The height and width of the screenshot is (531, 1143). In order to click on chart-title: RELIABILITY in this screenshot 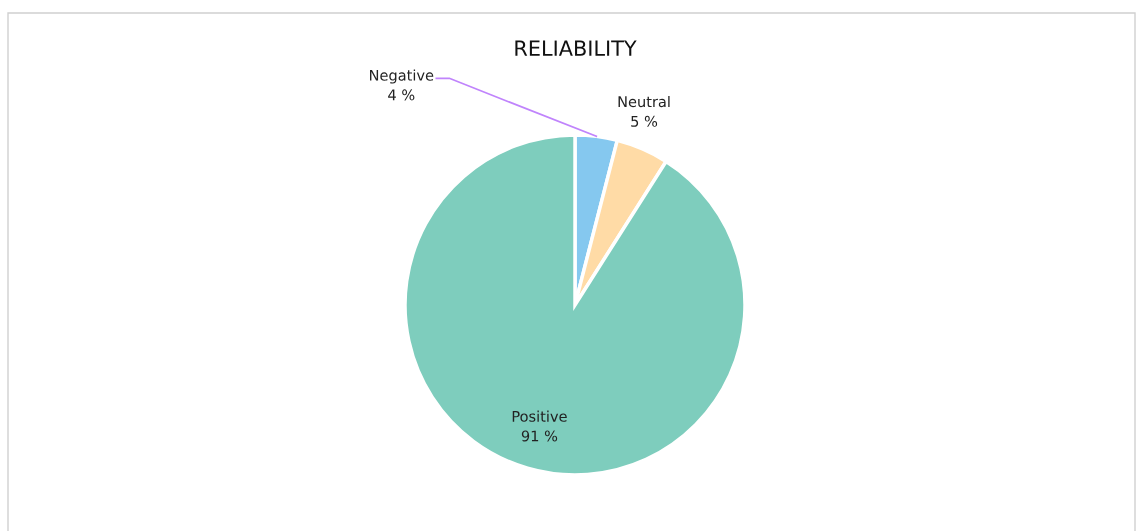, I will do `click(576, 48)`.